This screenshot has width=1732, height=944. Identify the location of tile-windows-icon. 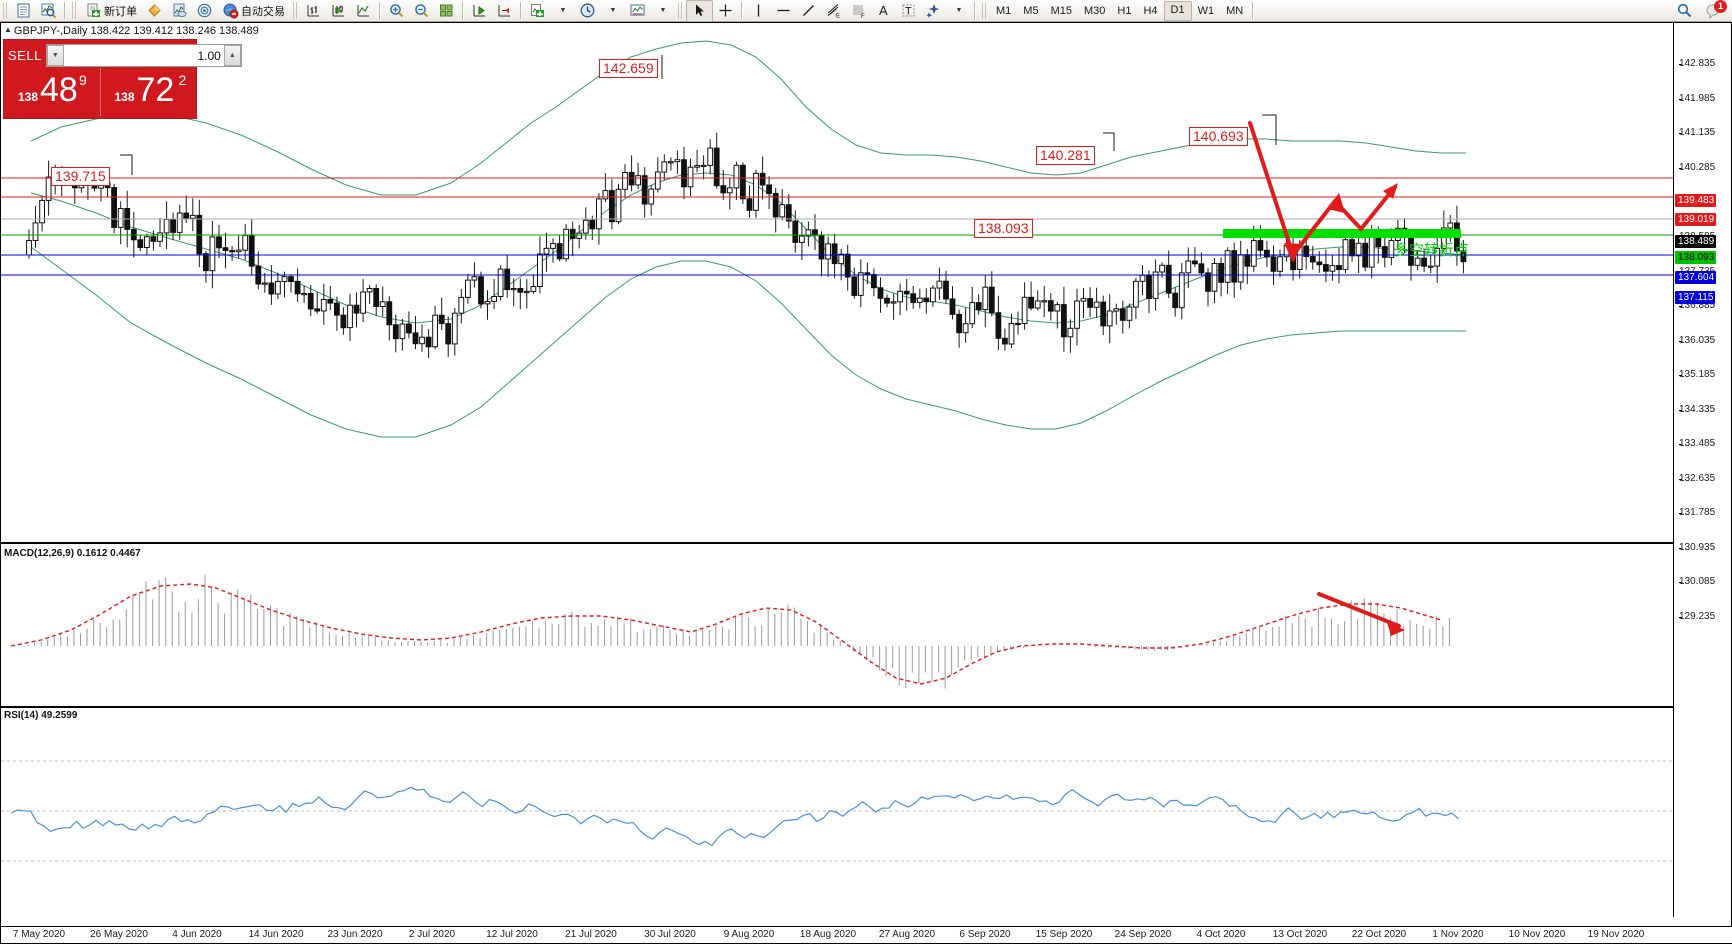
(446, 11).